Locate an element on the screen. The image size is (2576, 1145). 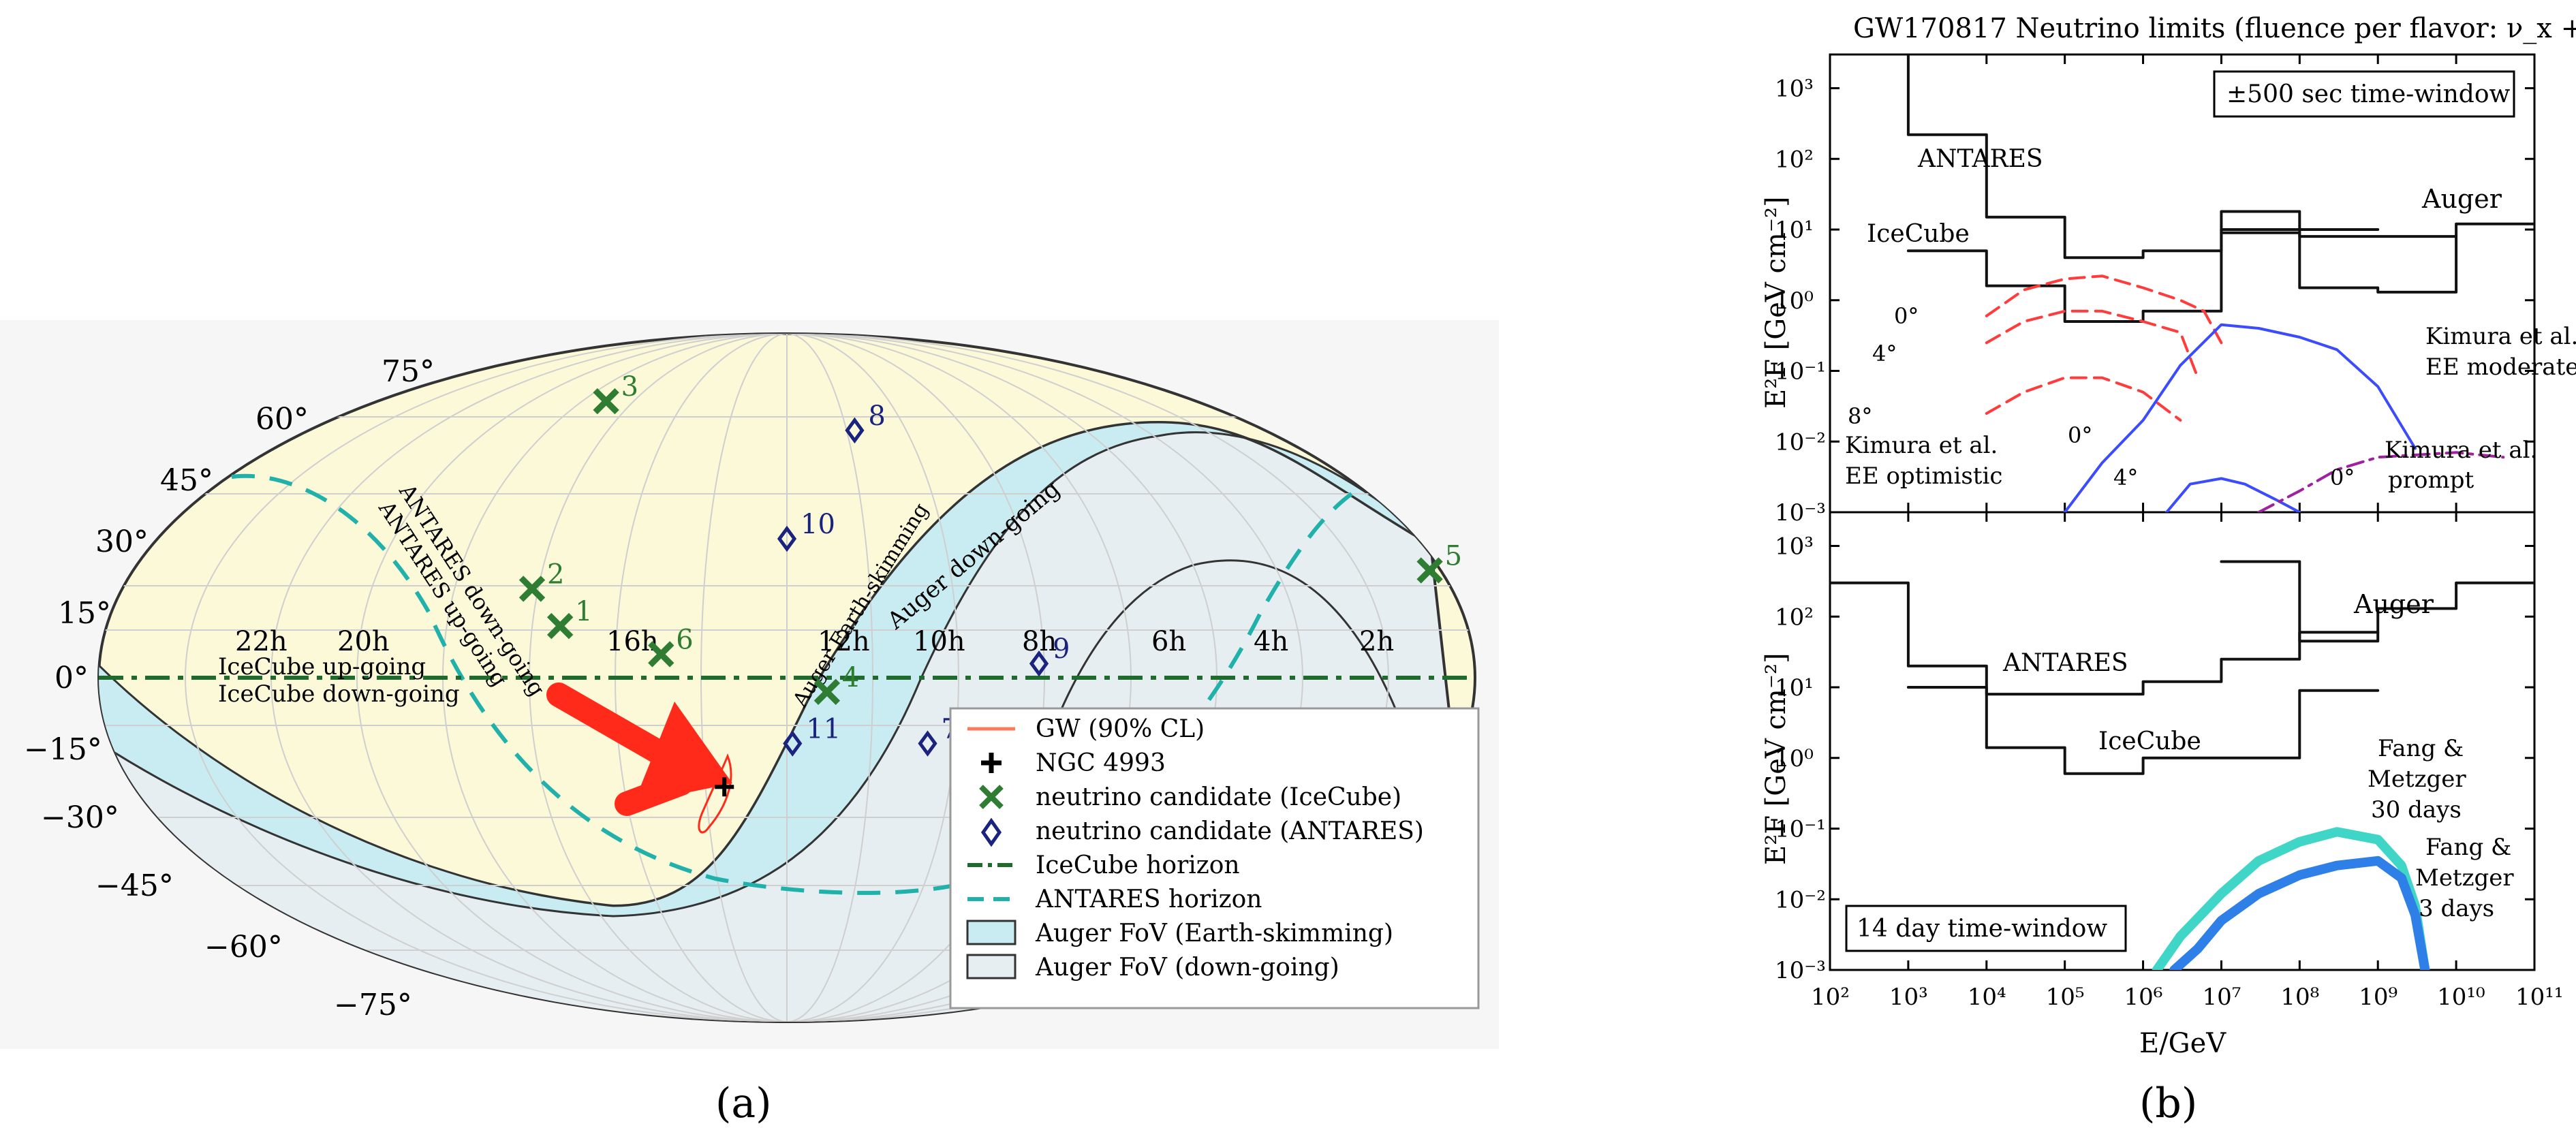
x-tick-label: 10⁴ is located at coordinates (1987, 997).